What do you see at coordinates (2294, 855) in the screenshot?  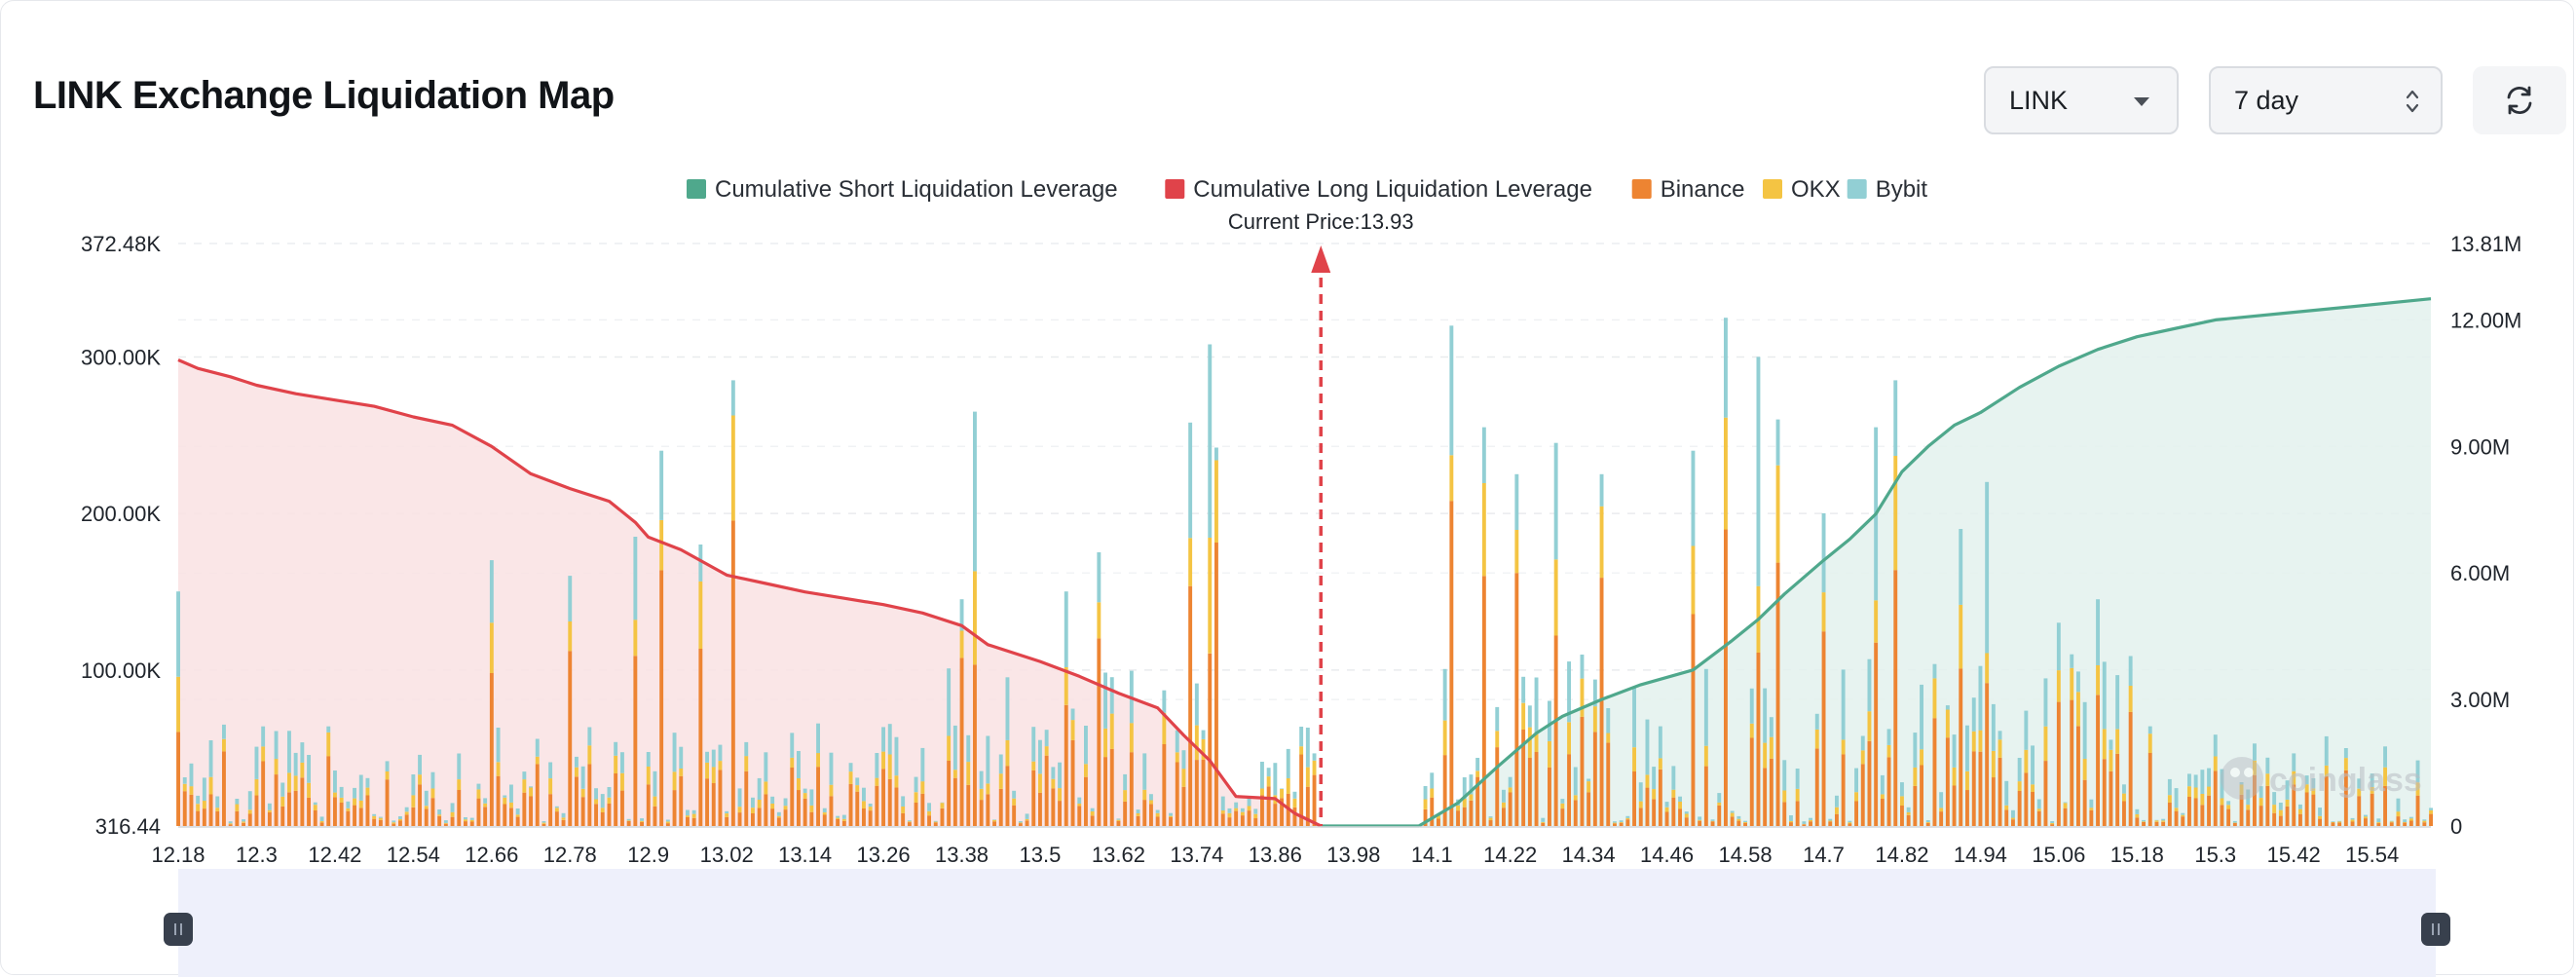 I see `x-tick-label: 15.42` at bounding box center [2294, 855].